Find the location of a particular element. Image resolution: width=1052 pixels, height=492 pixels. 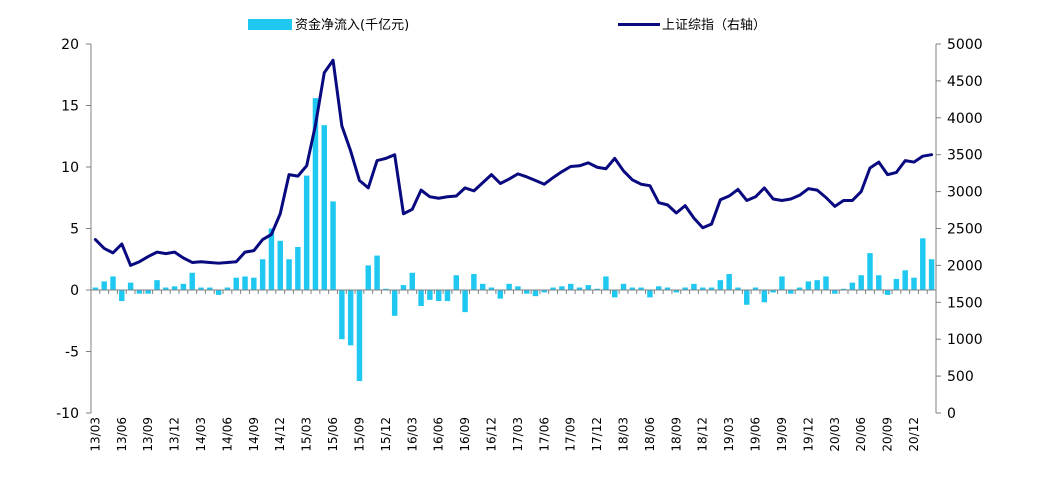

right-axis-tick-labels: 0 500 1000 1500 2000 2500 3000 3500 4000 4500 5000 is located at coordinates (965, 229).